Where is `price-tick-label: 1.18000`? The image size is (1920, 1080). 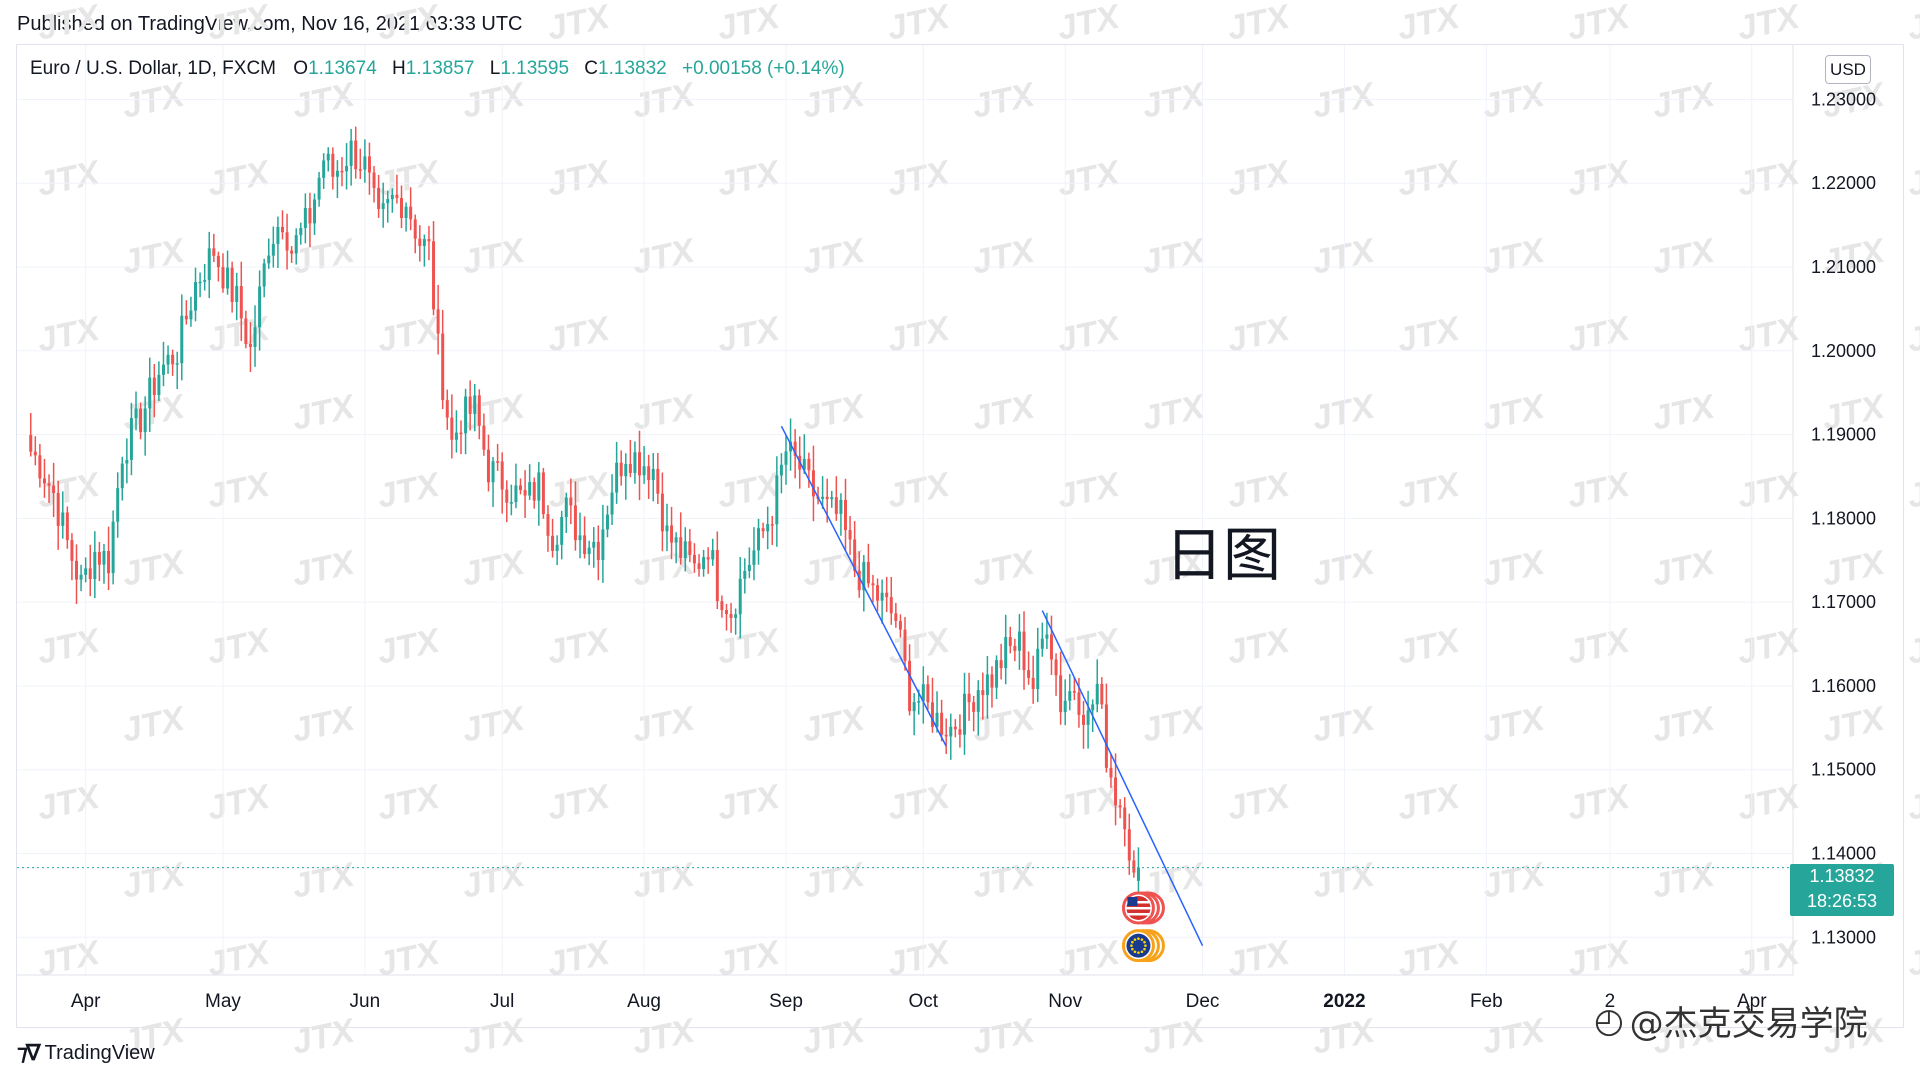 price-tick-label: 1.18000 is located at coordinates (1843, 518).